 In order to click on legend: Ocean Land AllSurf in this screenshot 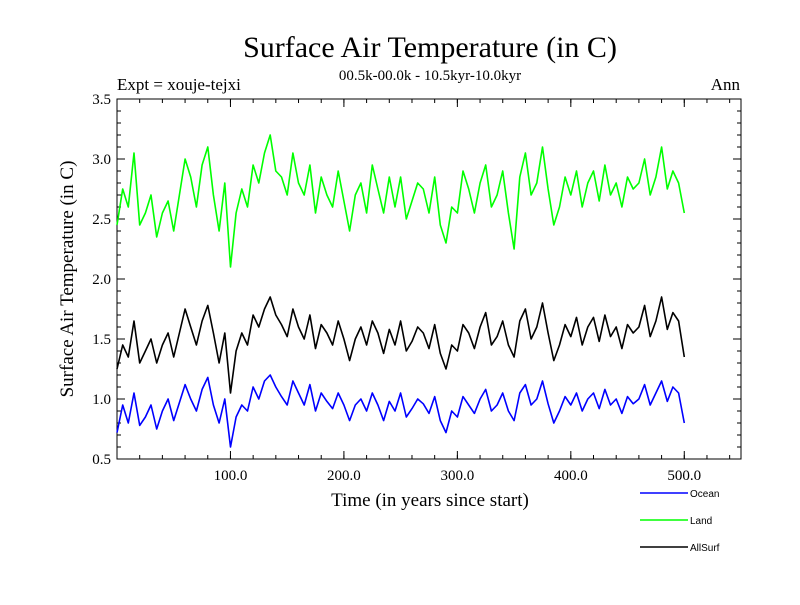, I will do `click(680, 521)`.